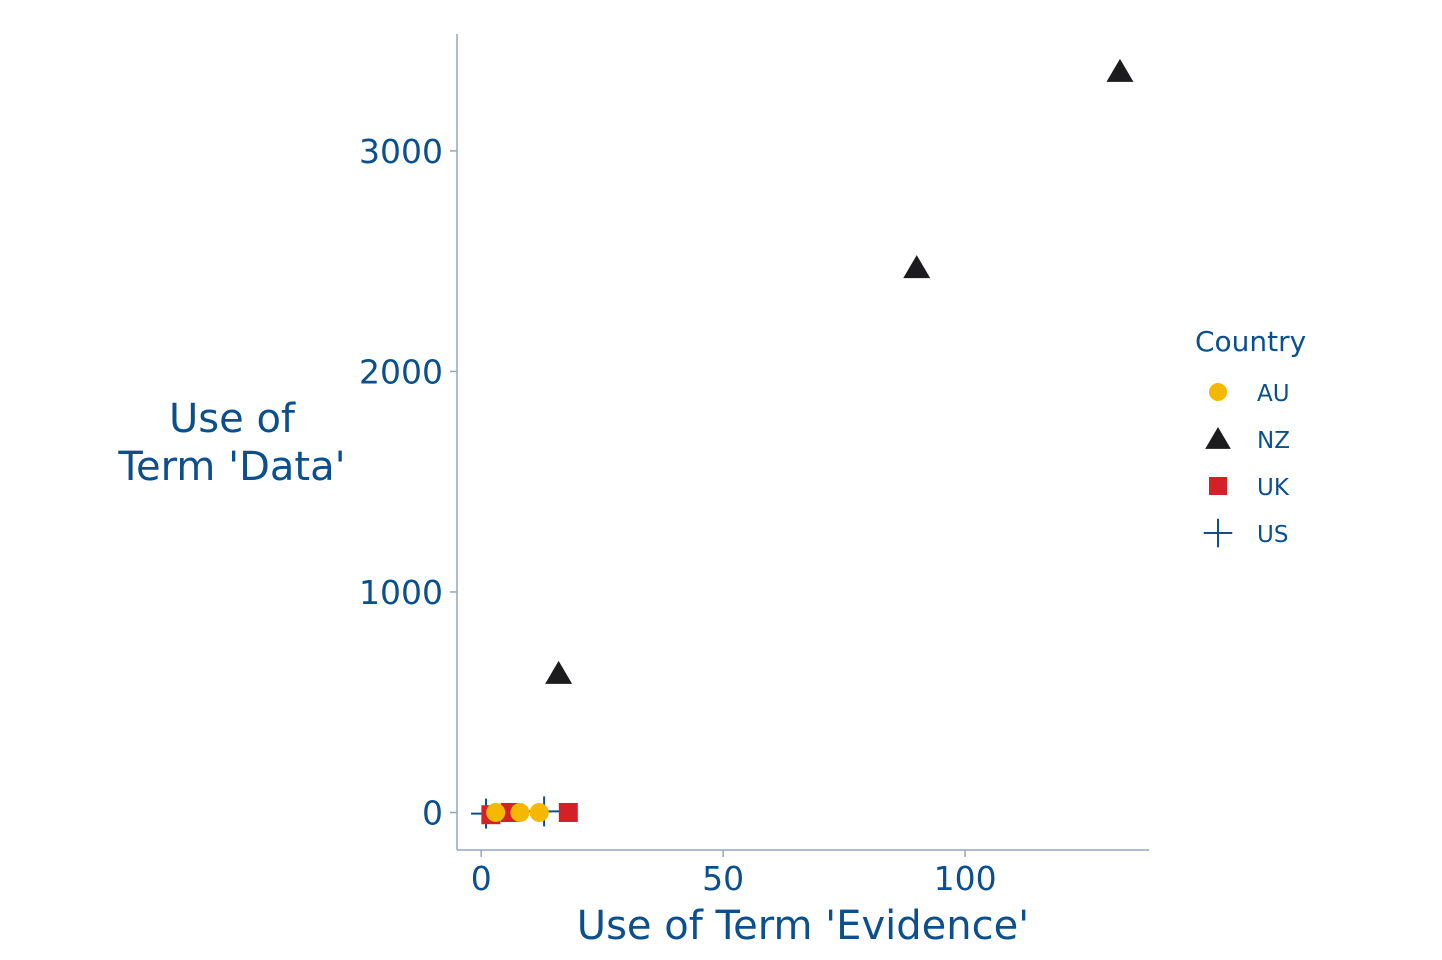  I want to click on x-axis-title: Use of Term 'Evidence', so click(803, 926).